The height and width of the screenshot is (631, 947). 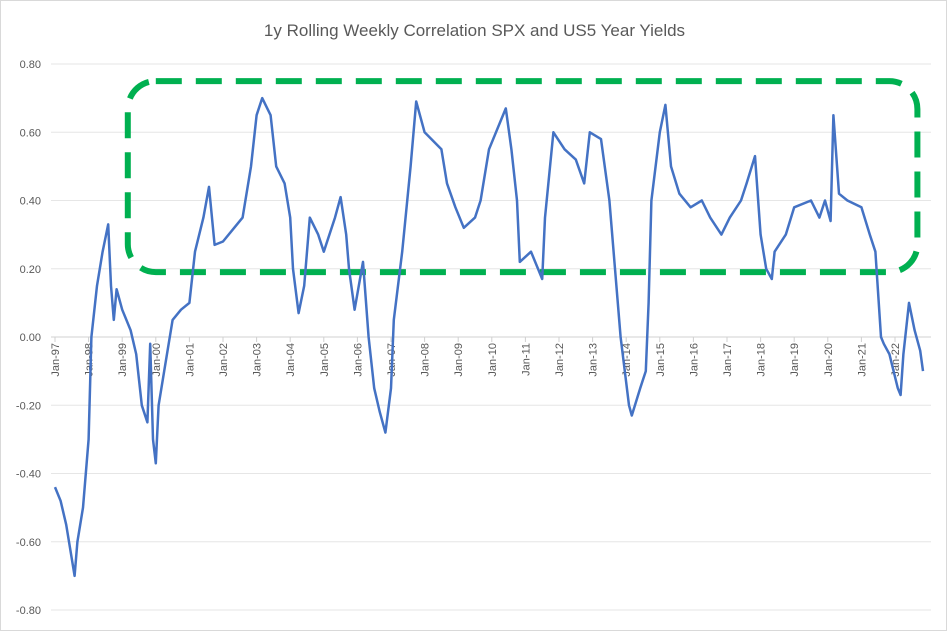 What do you see at coordinates (30, 202) in the screenshot?
I see `y-tick-label: 0.40` at bounding box center [30, 202].